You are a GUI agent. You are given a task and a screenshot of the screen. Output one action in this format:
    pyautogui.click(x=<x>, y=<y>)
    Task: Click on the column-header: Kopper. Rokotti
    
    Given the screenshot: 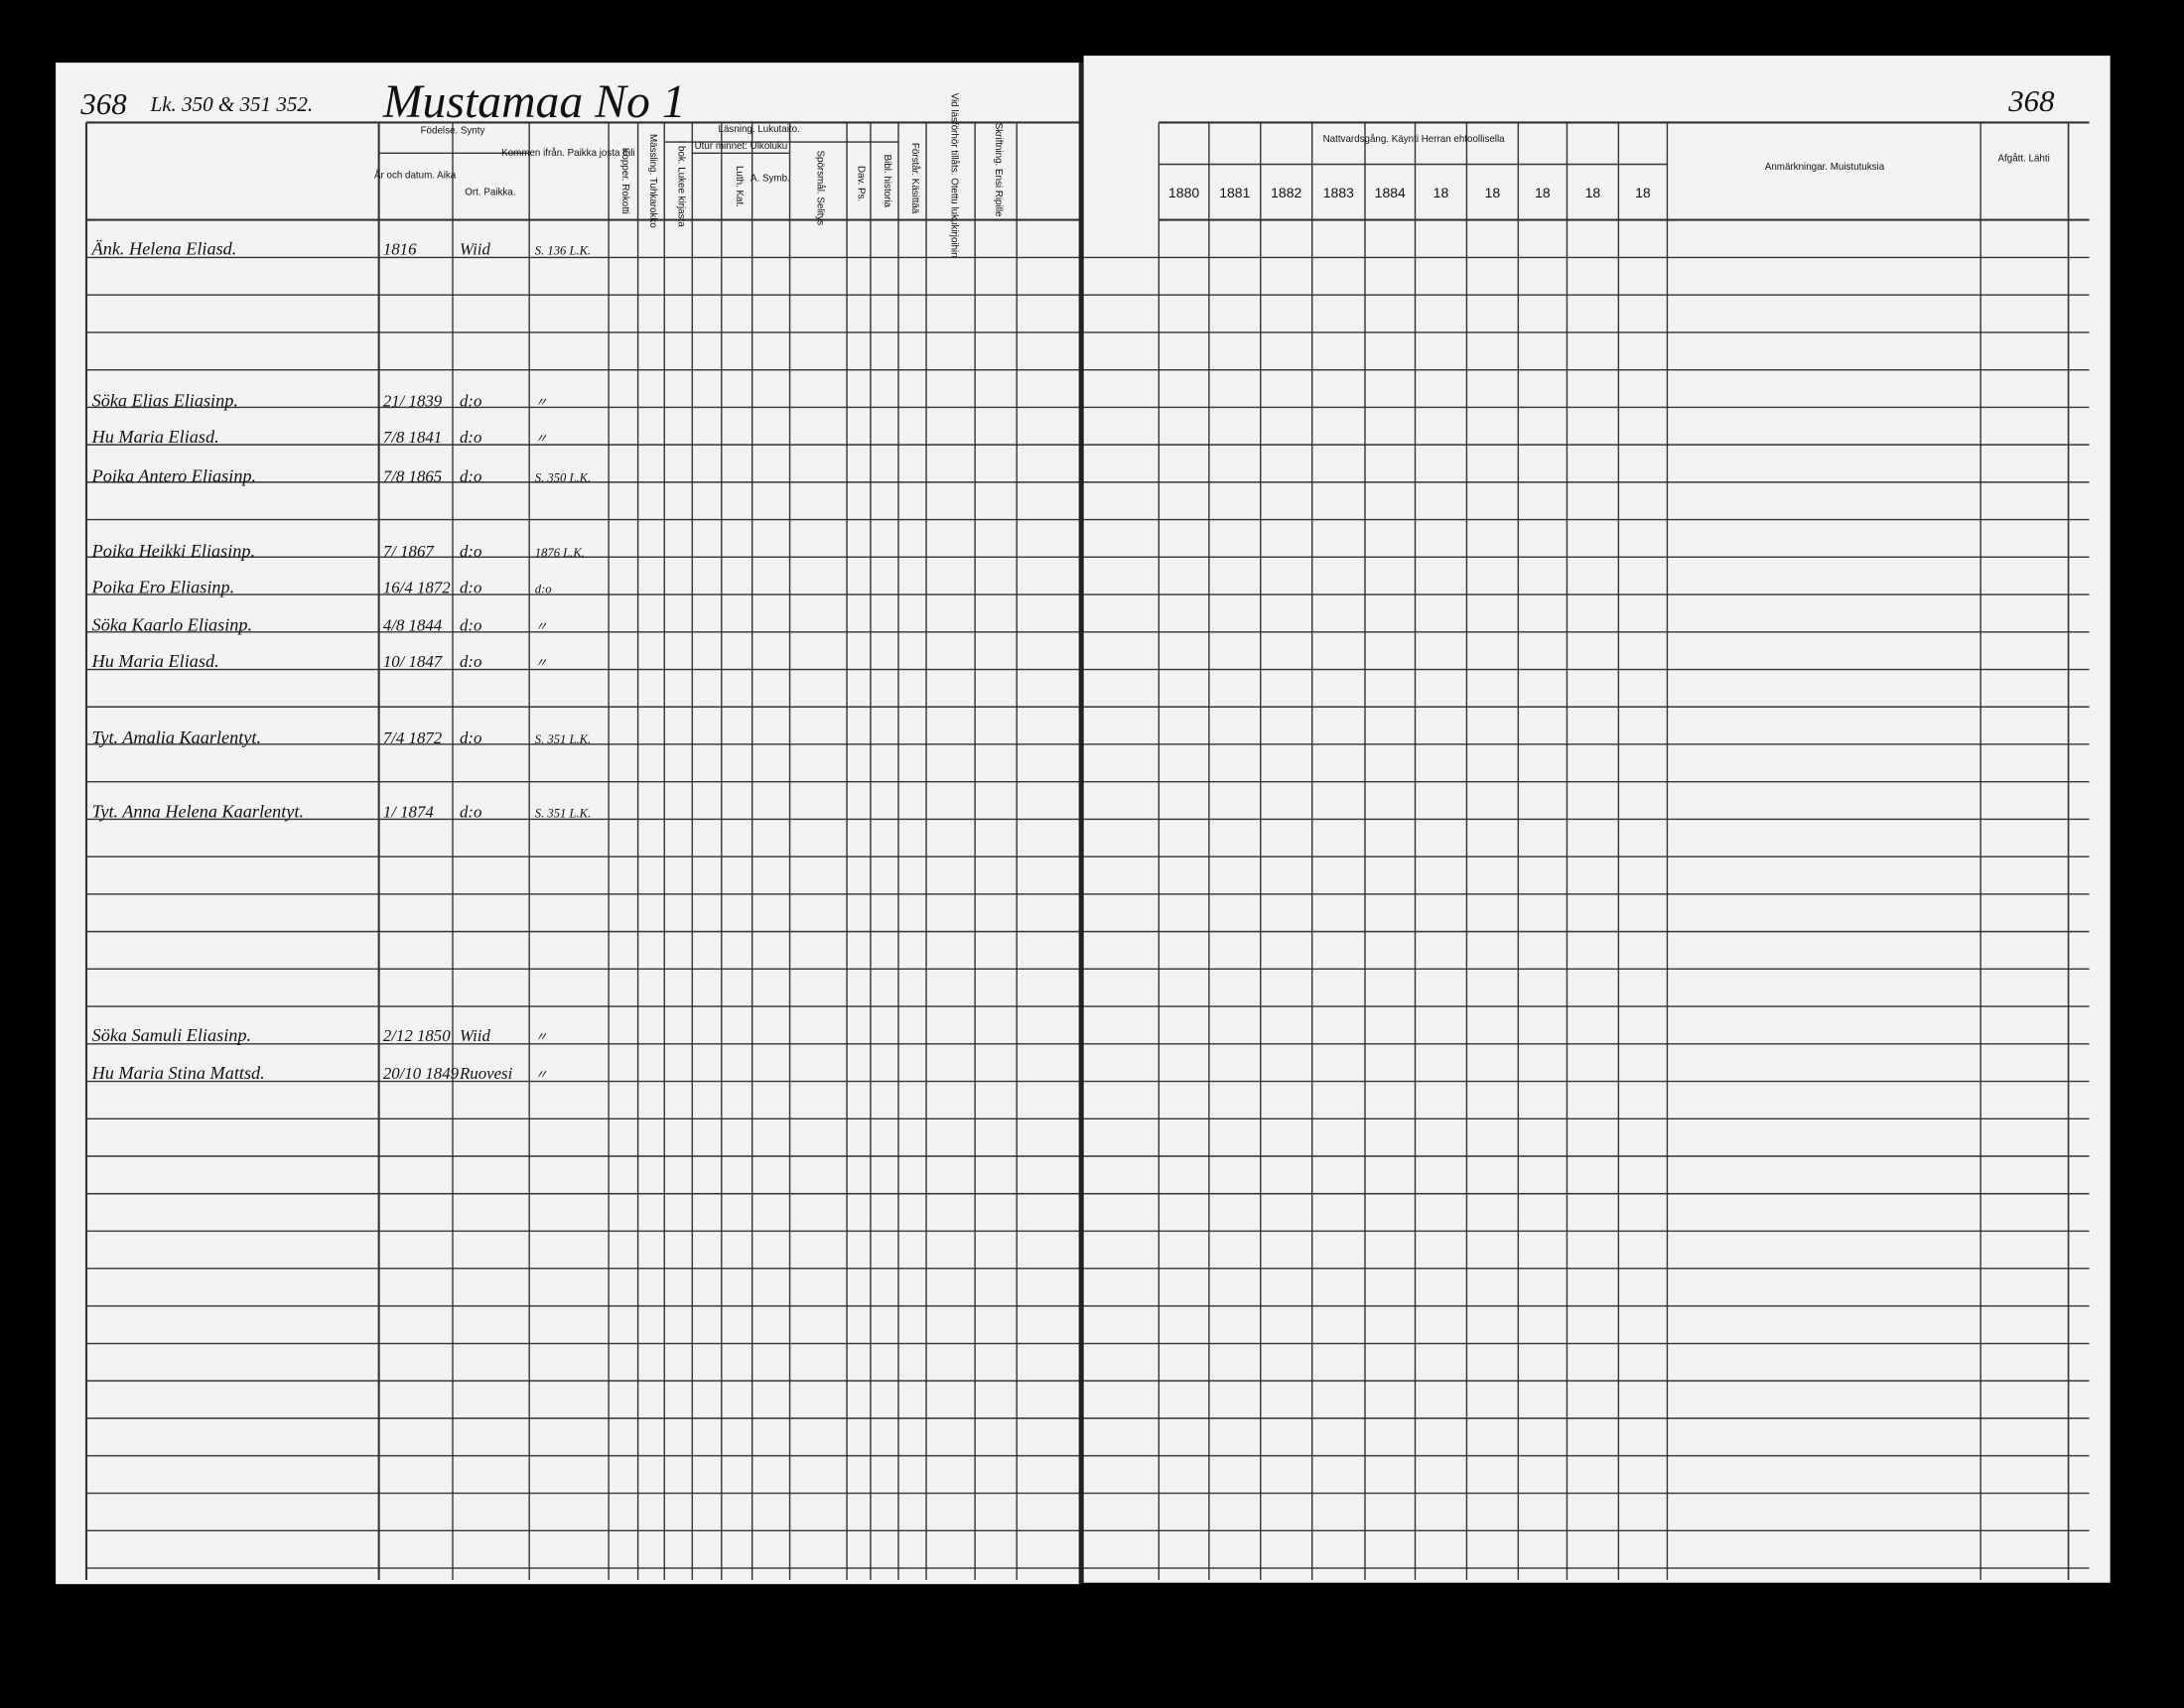 What is the action you would take?
    pyautogui.click(x=624, y=181)
    